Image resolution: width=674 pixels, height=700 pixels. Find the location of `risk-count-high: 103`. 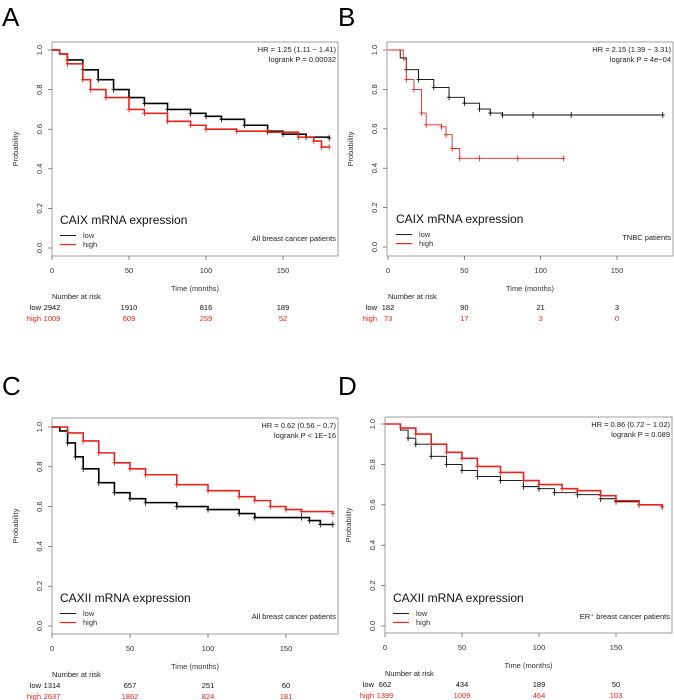

risk-count-high: 103 is located at coordinates (616, 695).